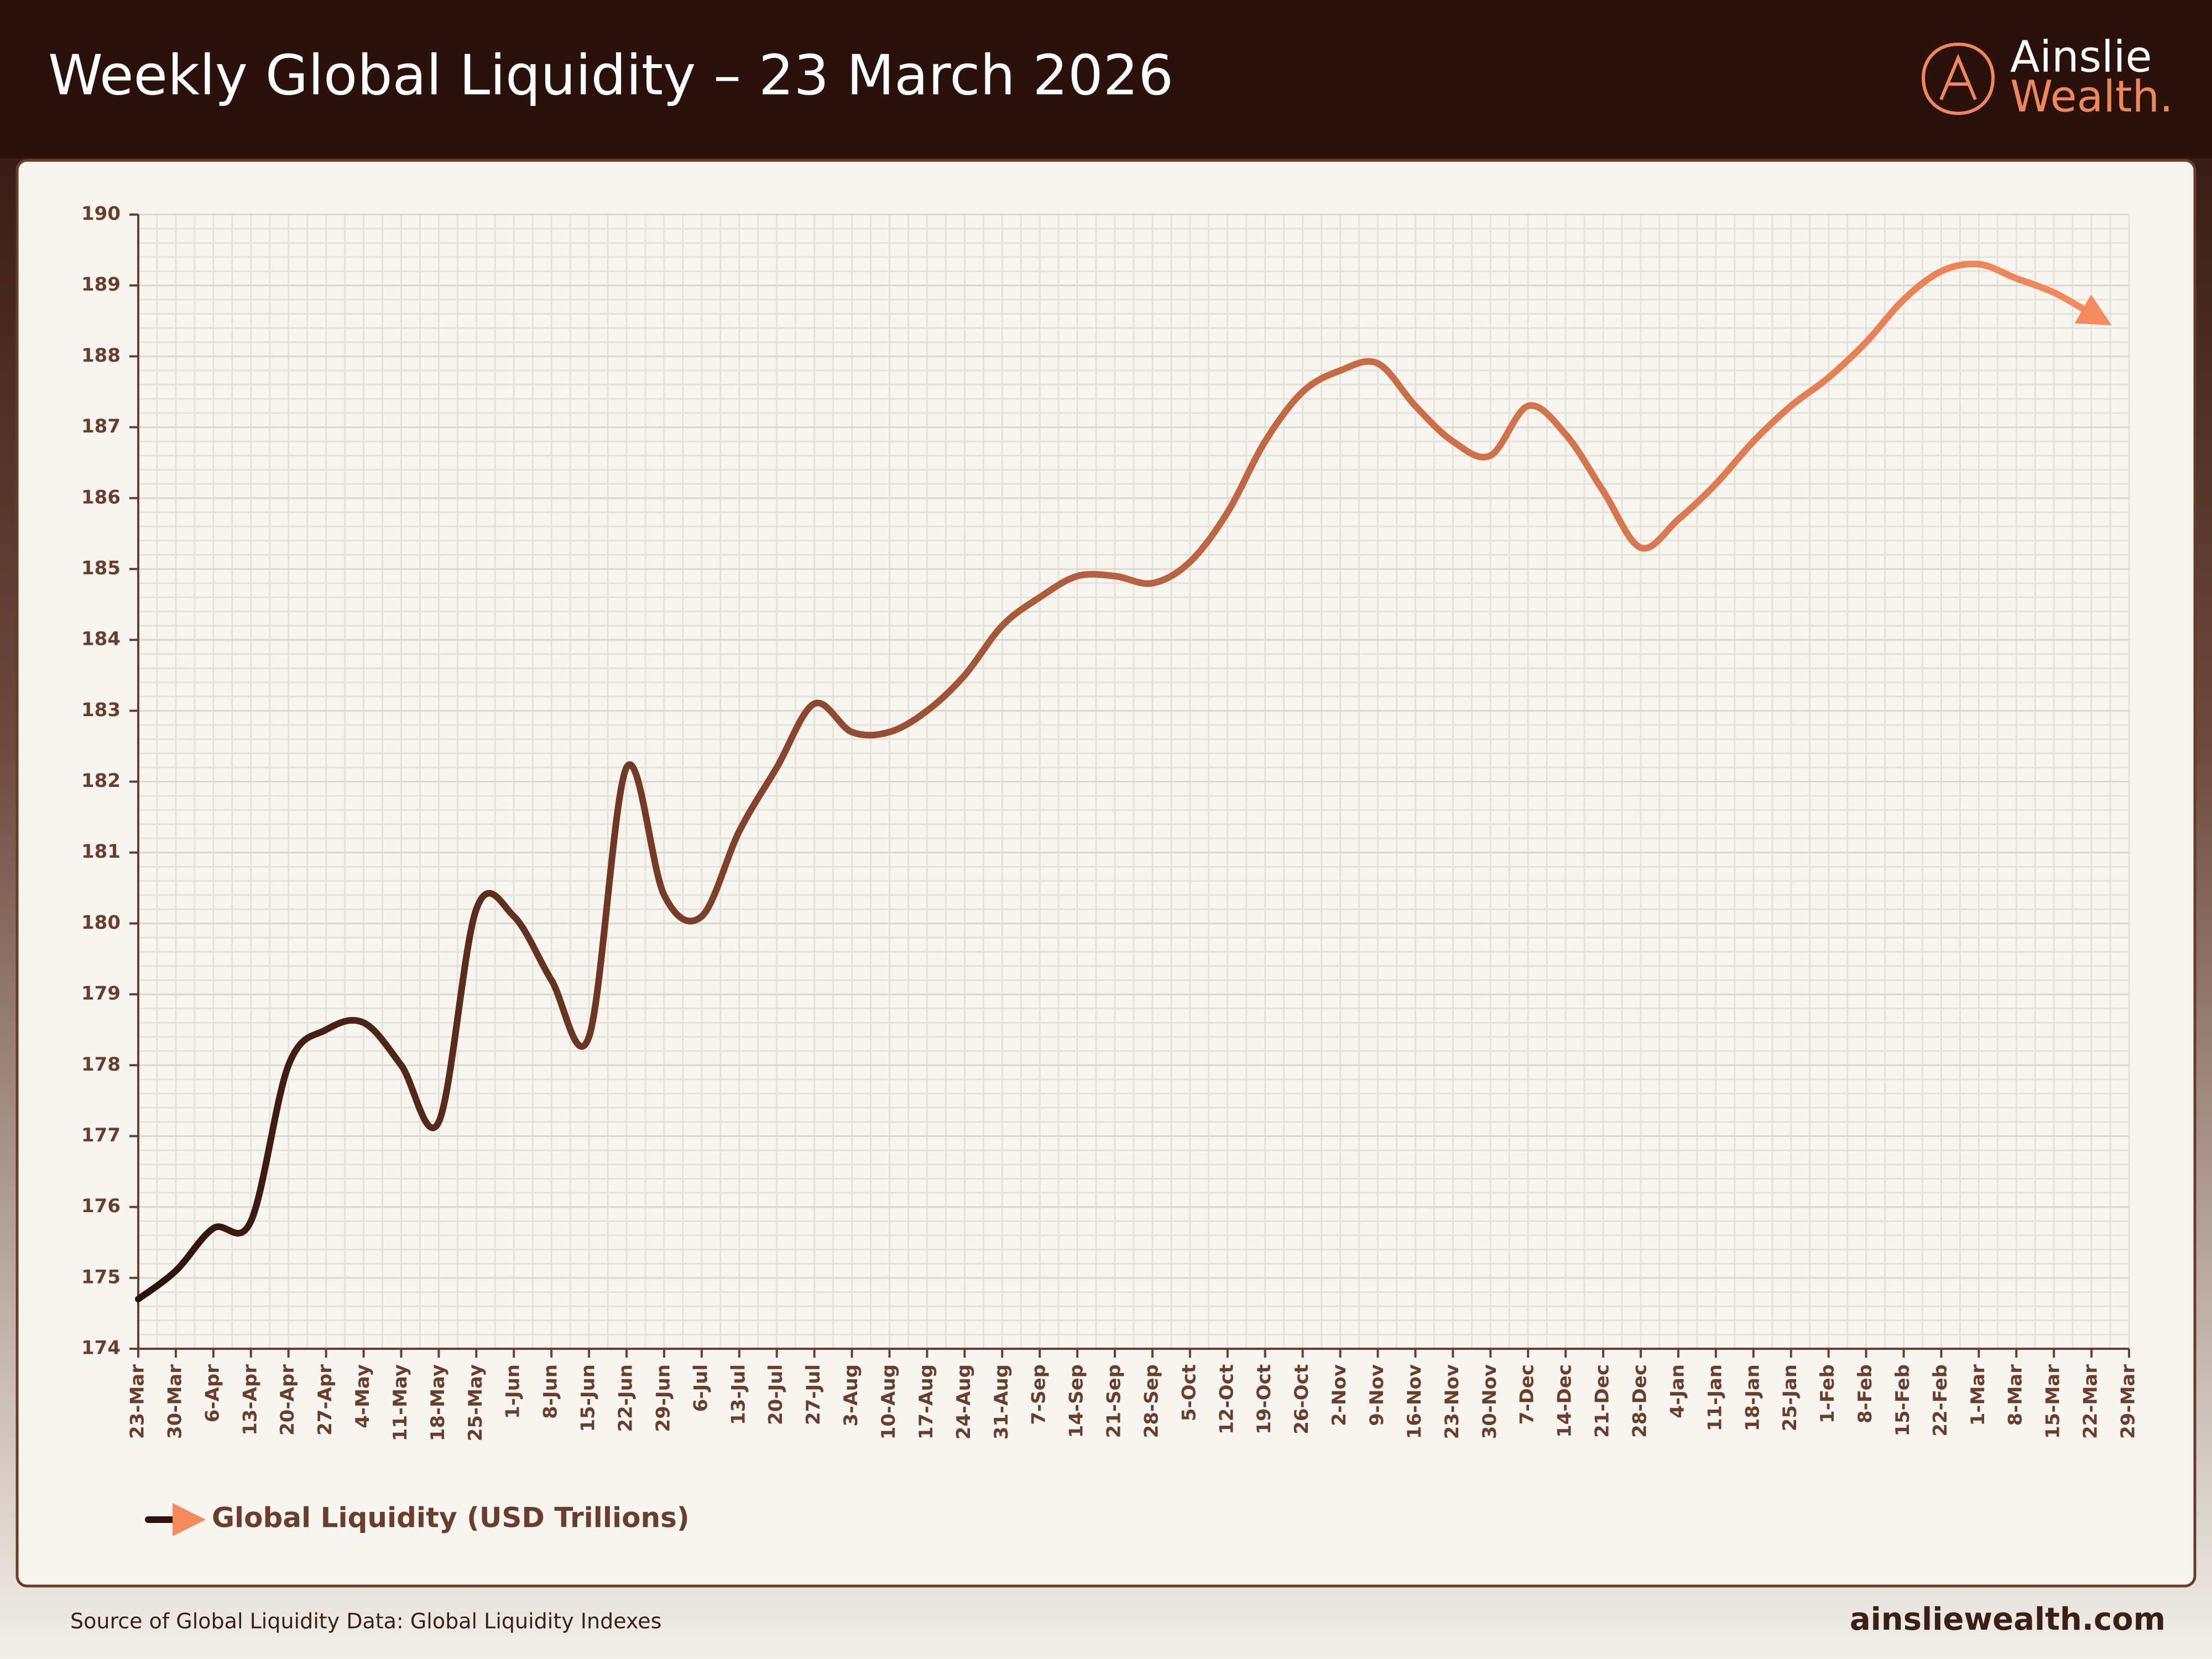 This screenshot has width=2212, height=1659. Describe the element at coordinates (1377, 1395) in the screenshot. I see `x-tick-label: 9-Nov` at that location.